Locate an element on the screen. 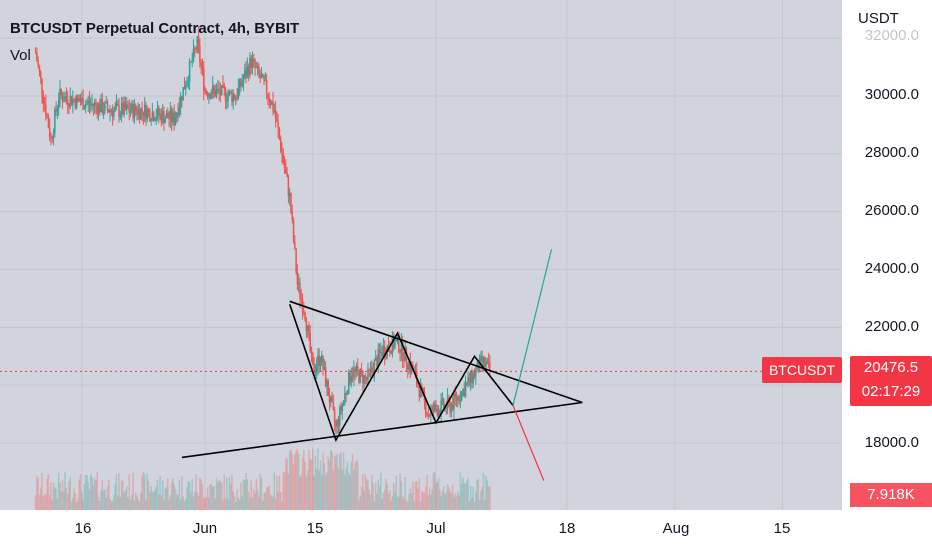  price-axis is located at coordinates (887, 275).